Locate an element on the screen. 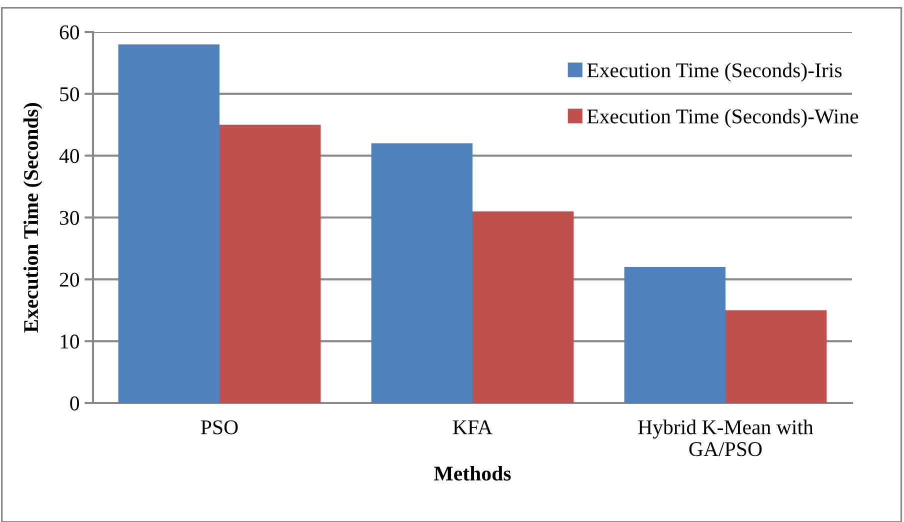 Image resolution: width=904 pixels, height=522 pixels. x-tick-label: PSO is located at coordinates (219, 427).